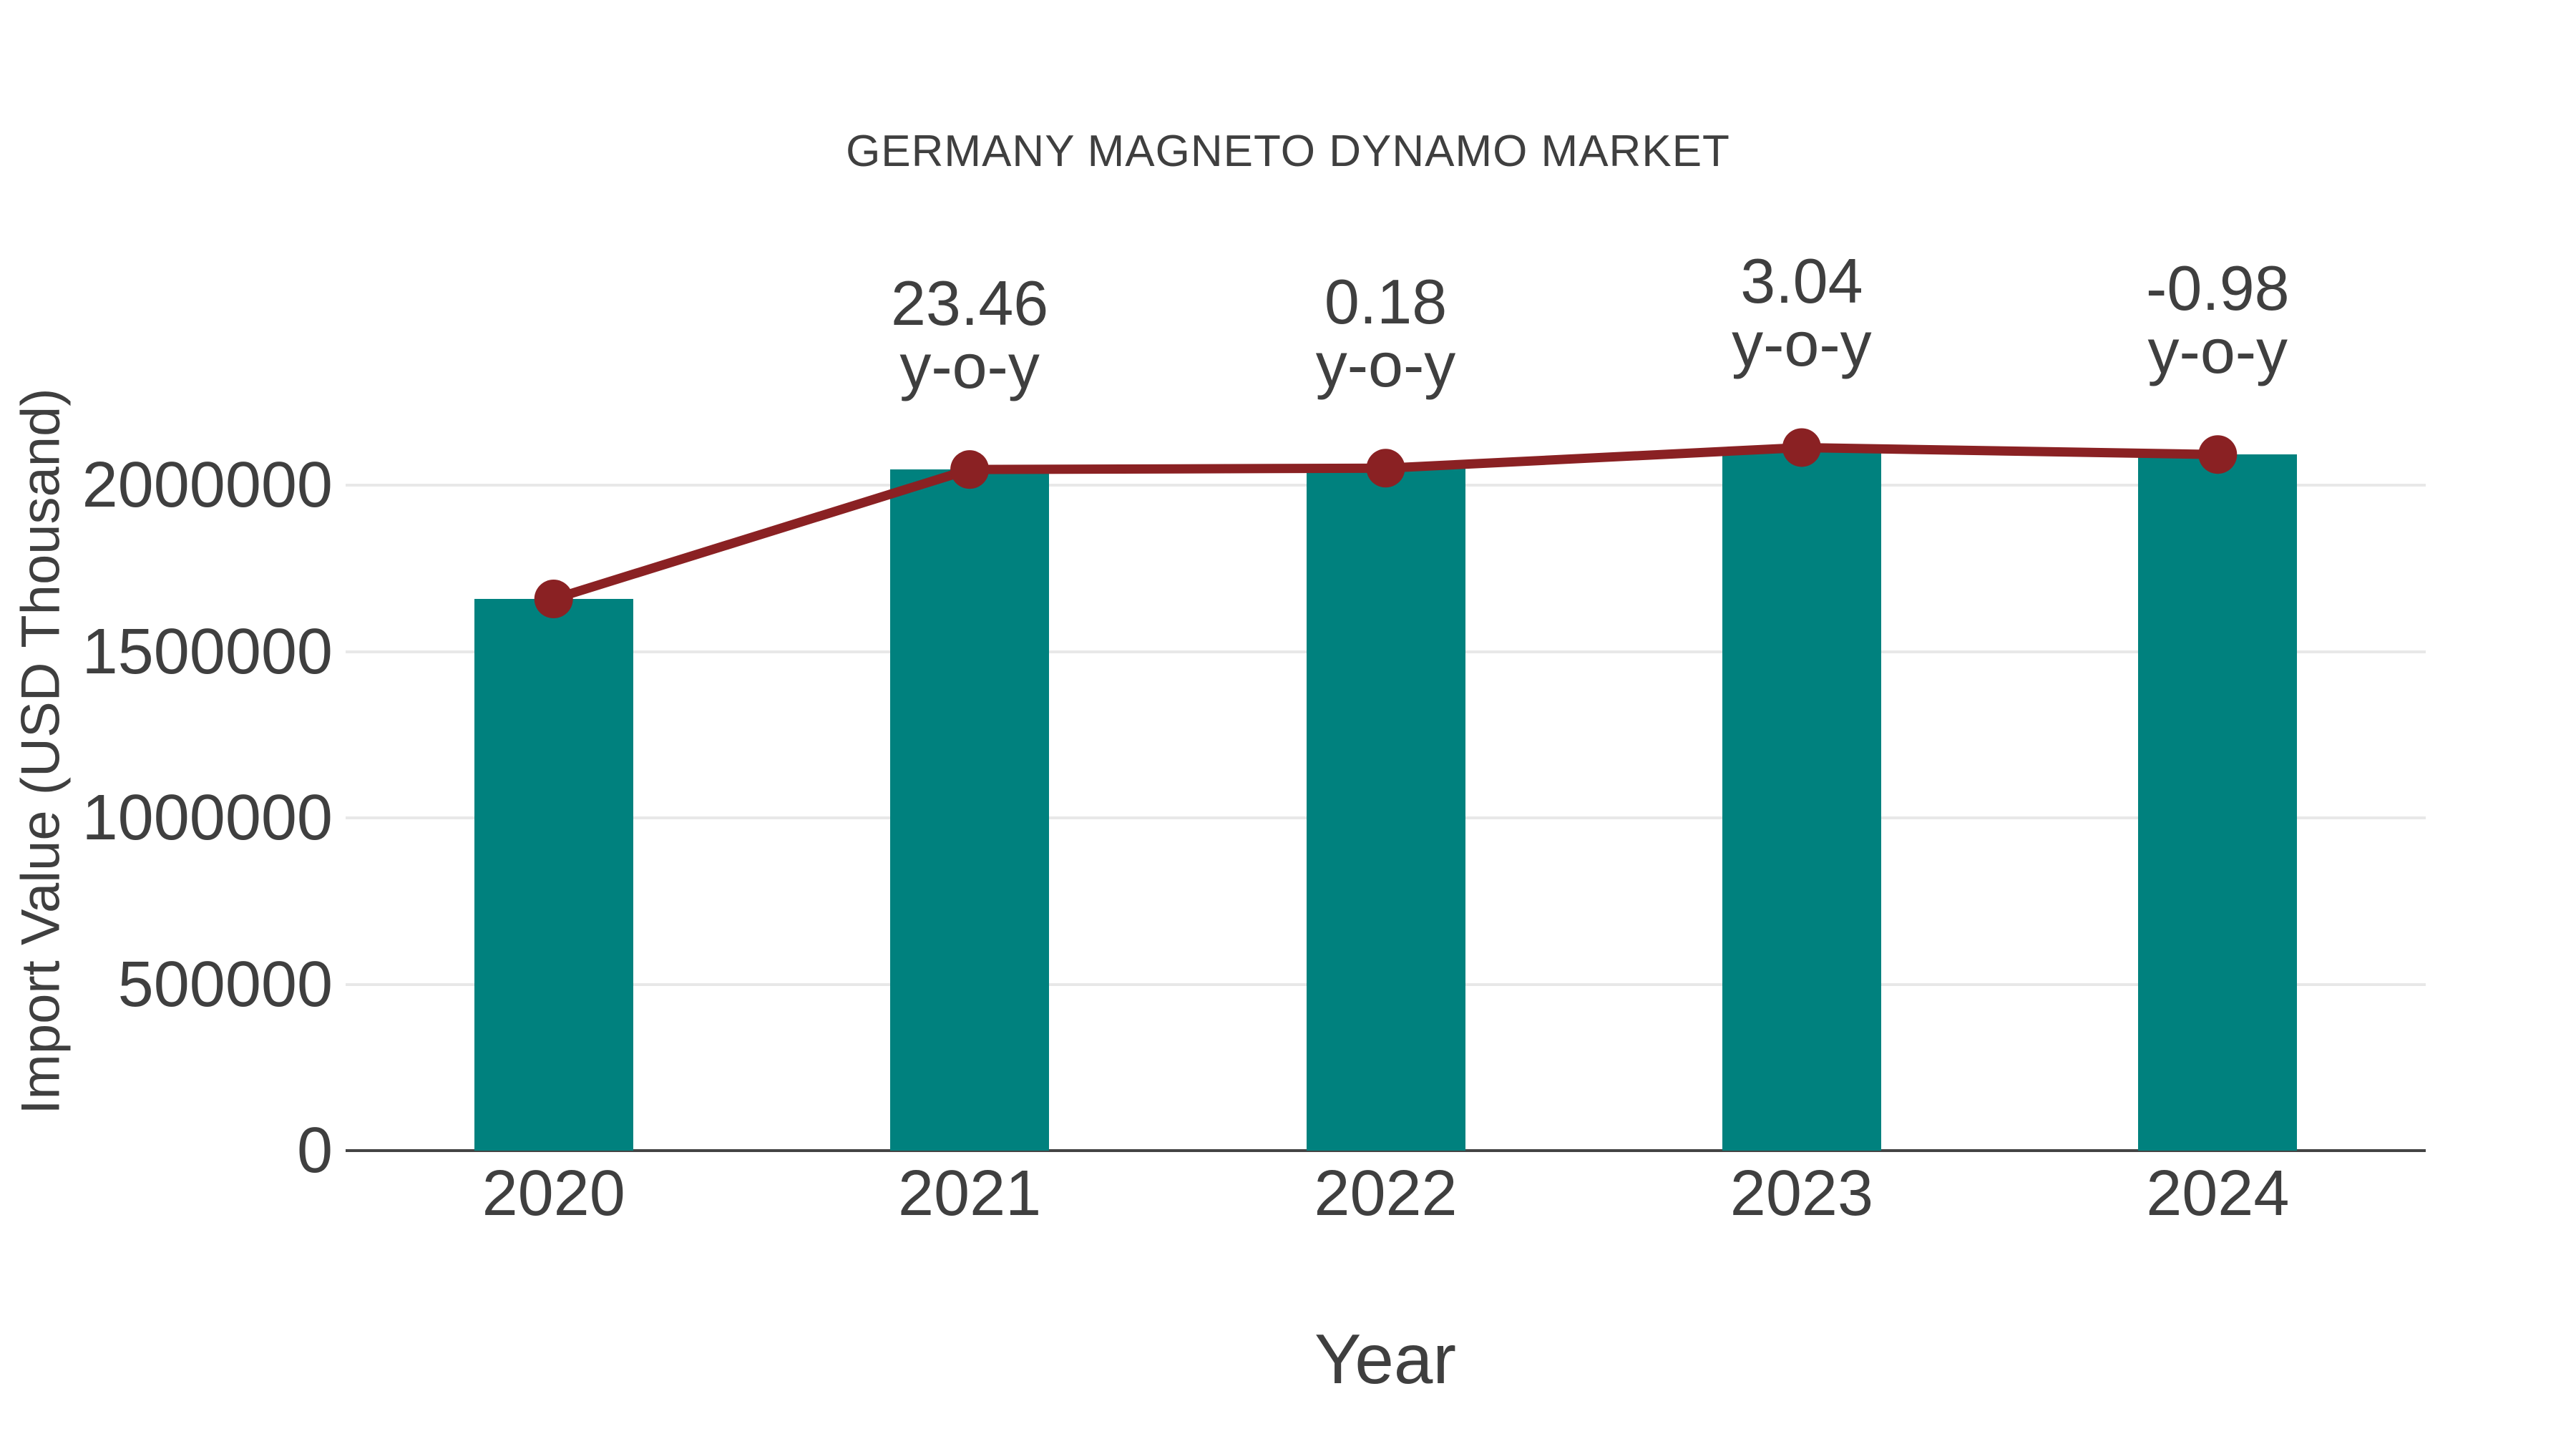  Describe the element at coordinates (1386, 1150) in the screenshot. I see `x-axis-line` at that location.